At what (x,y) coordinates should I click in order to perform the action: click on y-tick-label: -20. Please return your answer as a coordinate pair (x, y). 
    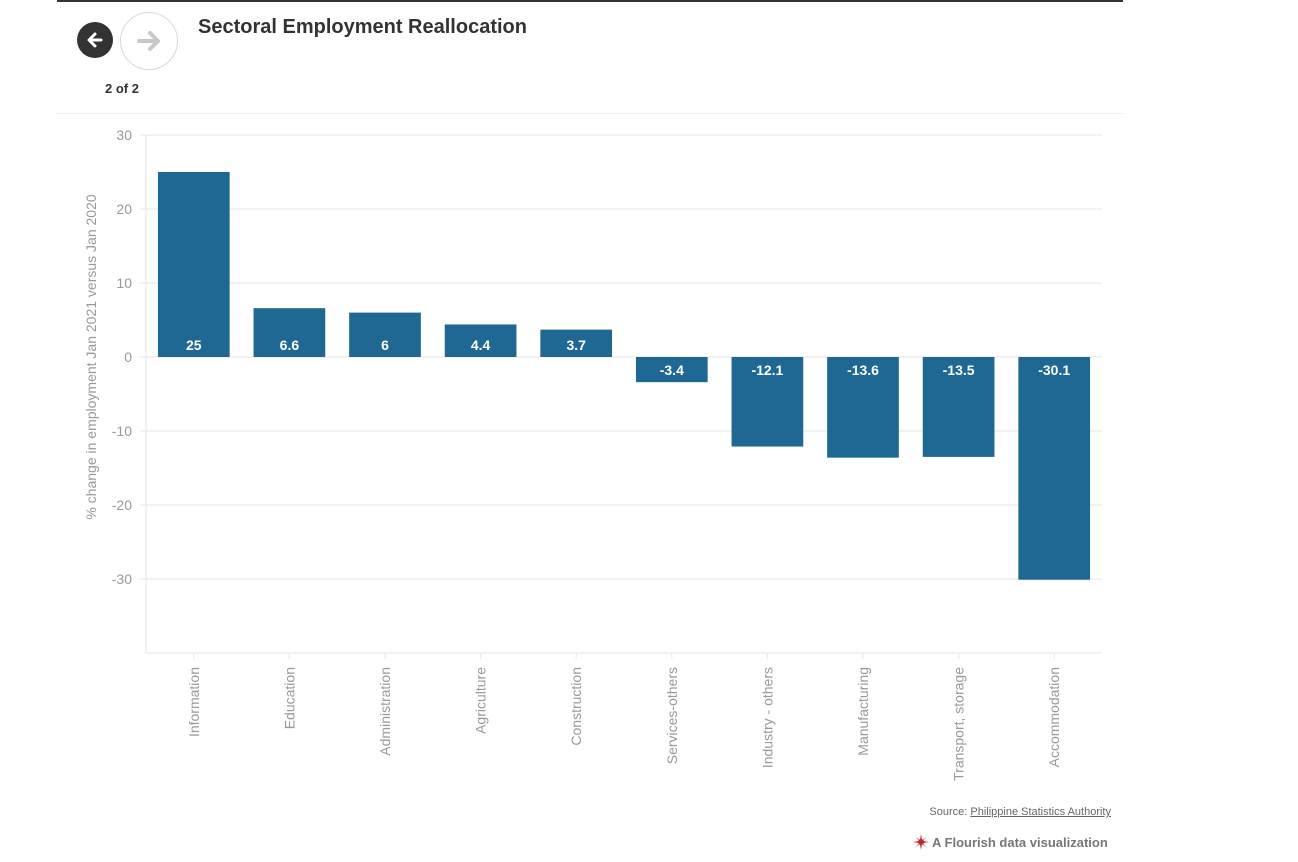
    Looking at the image, I should click on (122, 505).